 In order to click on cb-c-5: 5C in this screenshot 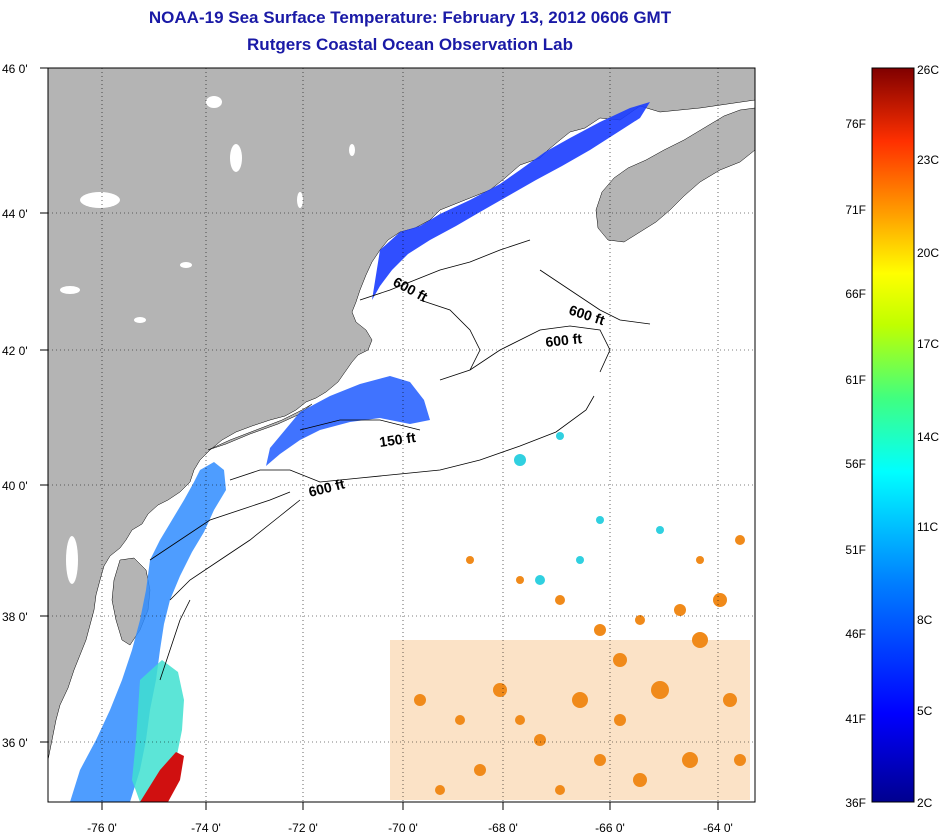, I will do `click(925, 711)`.